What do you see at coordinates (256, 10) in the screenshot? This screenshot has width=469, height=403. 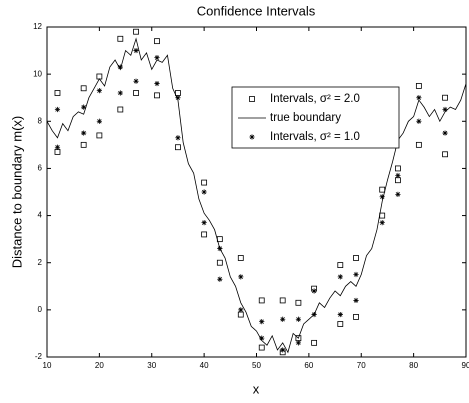 I see `chart-title: Confidence Intervals` at bounding box center [256, 10].